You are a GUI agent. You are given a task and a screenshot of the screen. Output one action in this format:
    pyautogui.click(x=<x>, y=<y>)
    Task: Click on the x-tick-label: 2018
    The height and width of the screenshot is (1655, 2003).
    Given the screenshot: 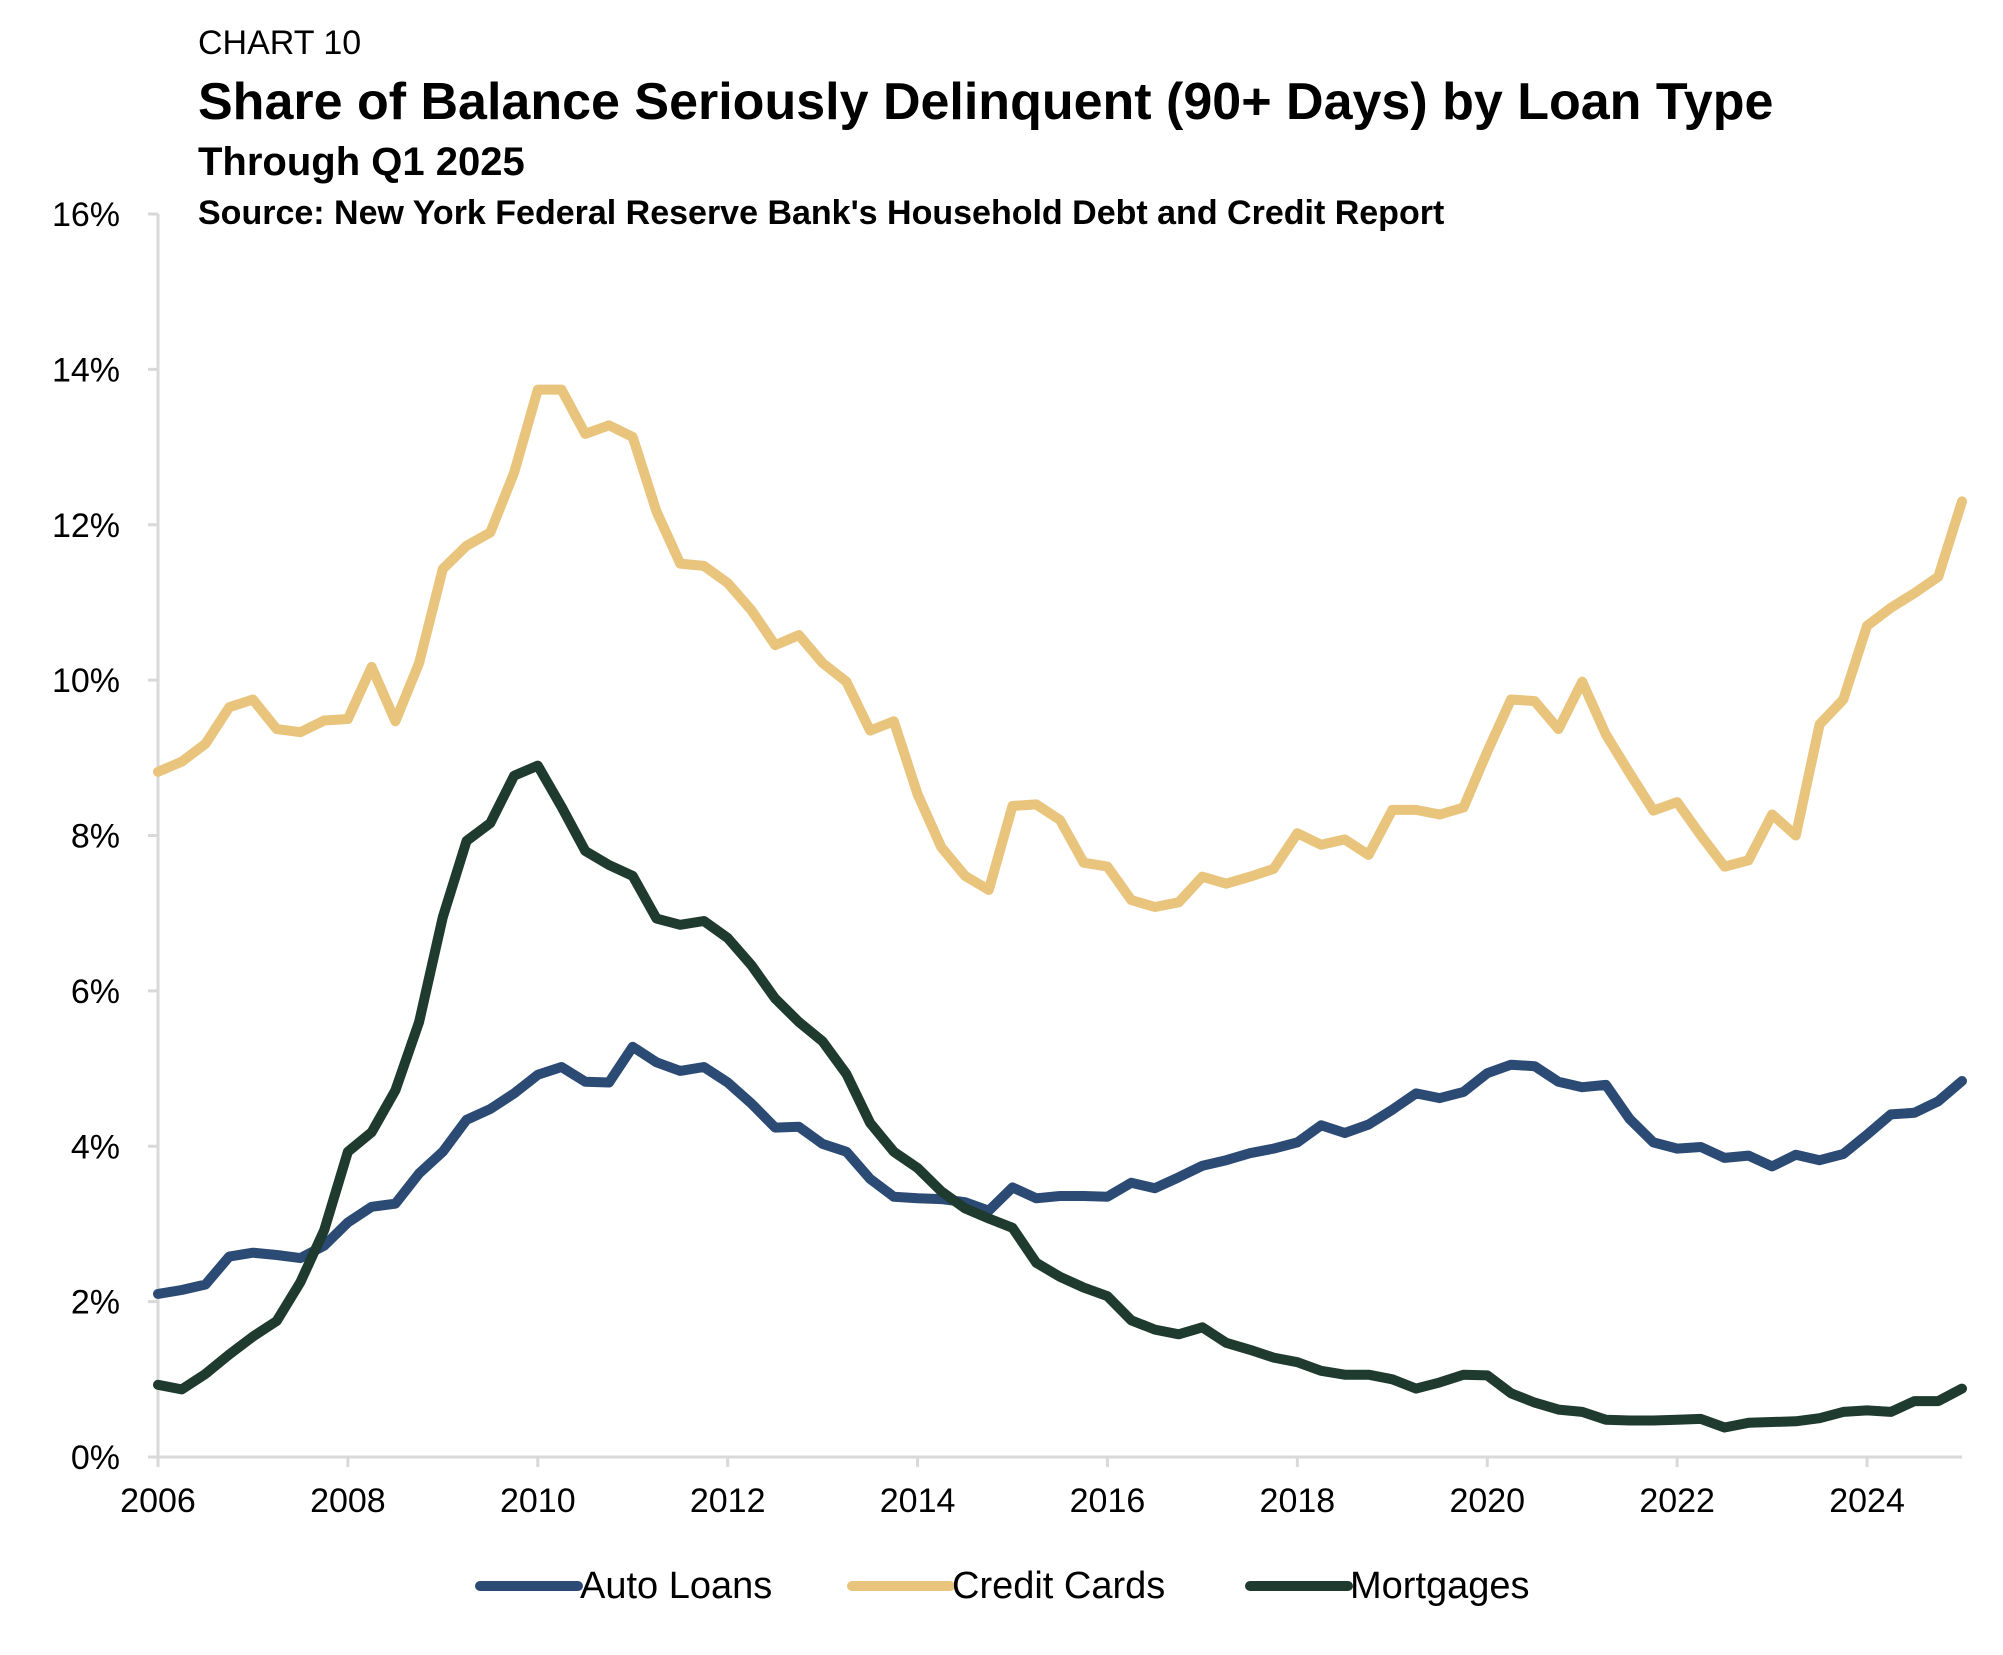 What is the action you would take?
    pyautogui.click(x=1298, y=1501)
    